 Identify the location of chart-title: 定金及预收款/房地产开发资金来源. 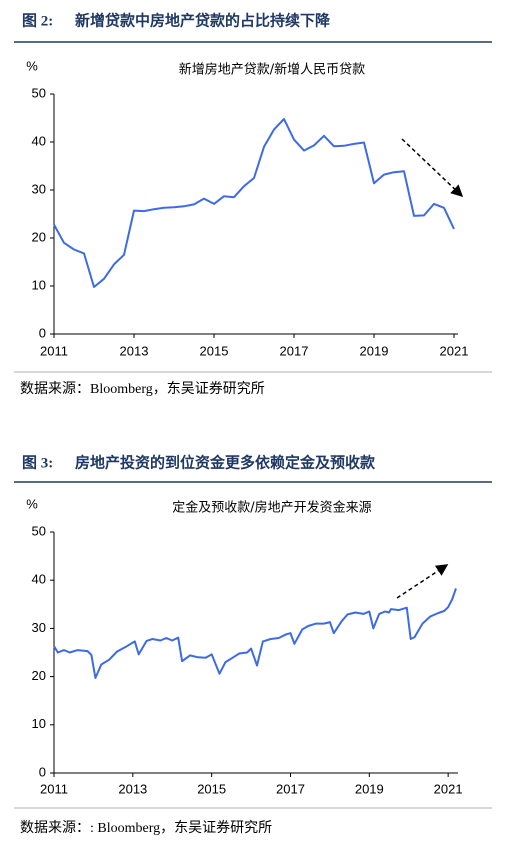
(271, 508).